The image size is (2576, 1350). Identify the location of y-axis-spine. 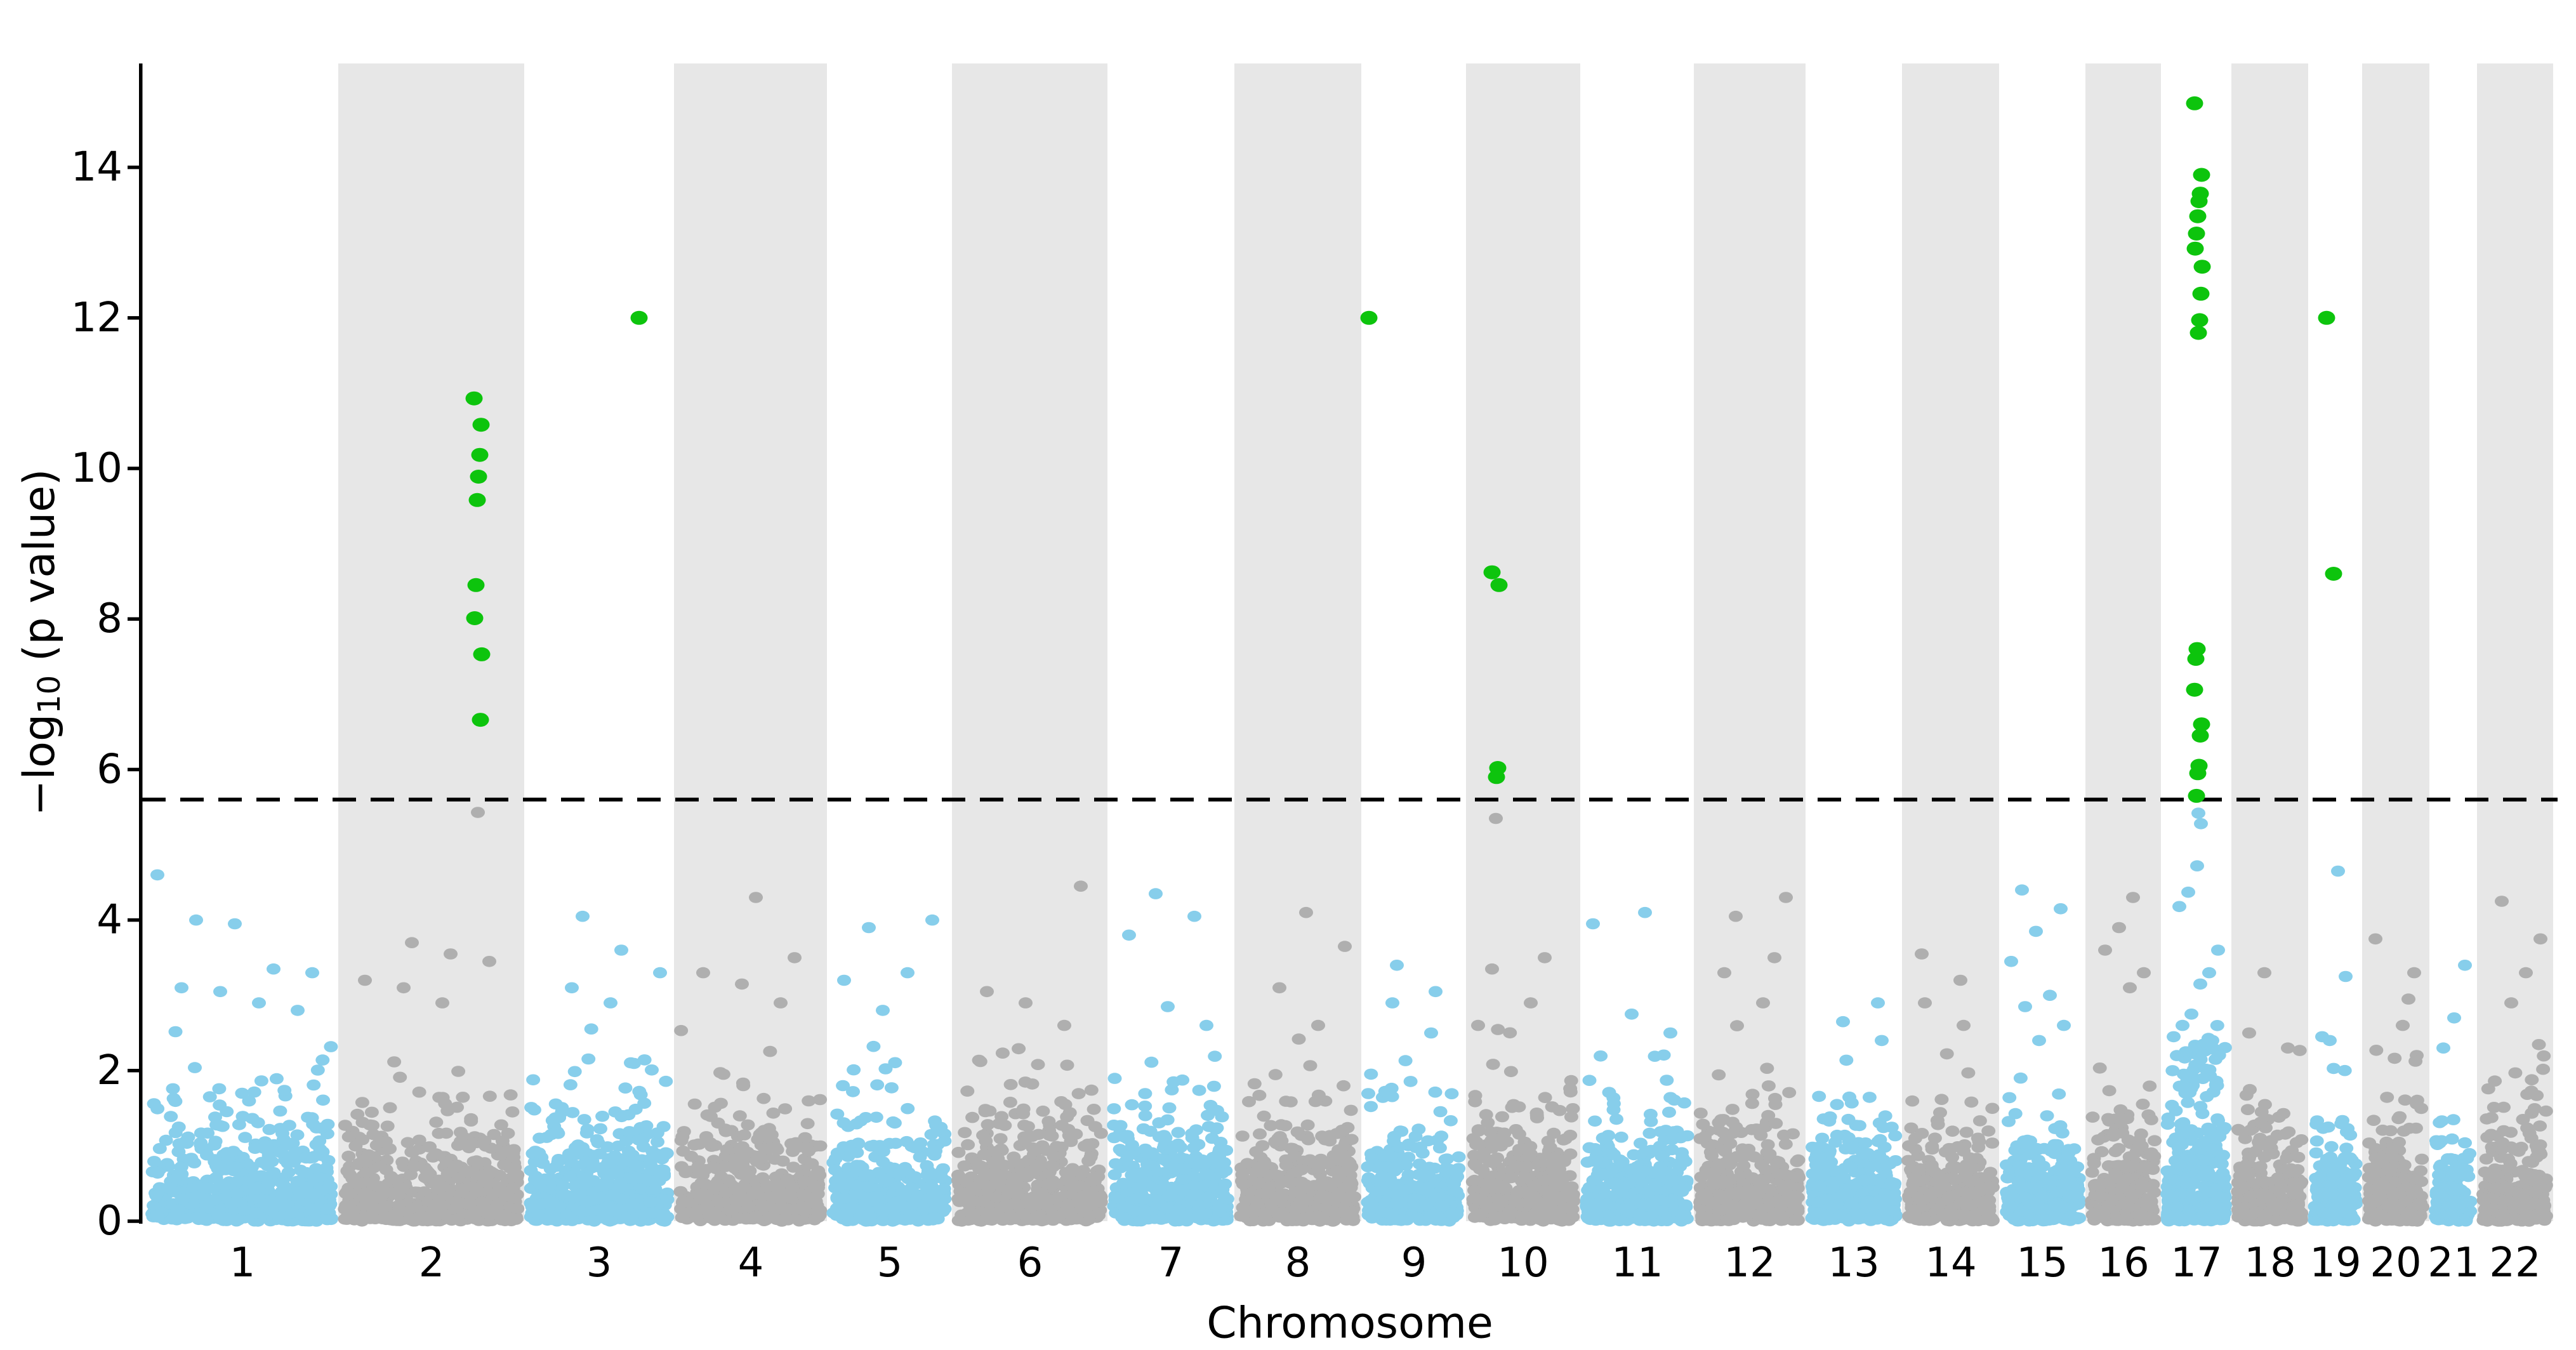
(141, 643).